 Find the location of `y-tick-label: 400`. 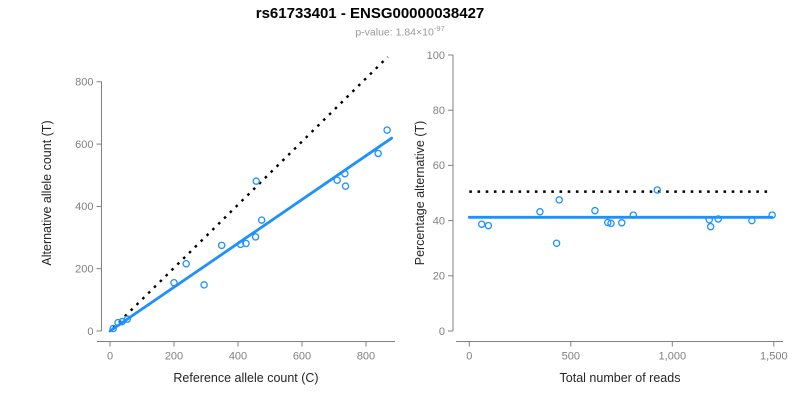

y-tick-label: 400 is located at coordinates (84, 207).